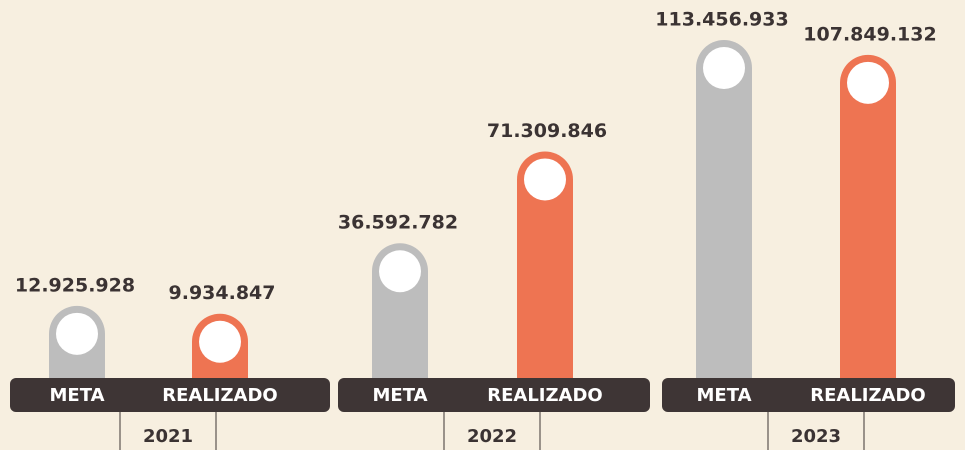 The image size is (965, 450). I want to click on value-label: 9.934.847, so click(222, 293).